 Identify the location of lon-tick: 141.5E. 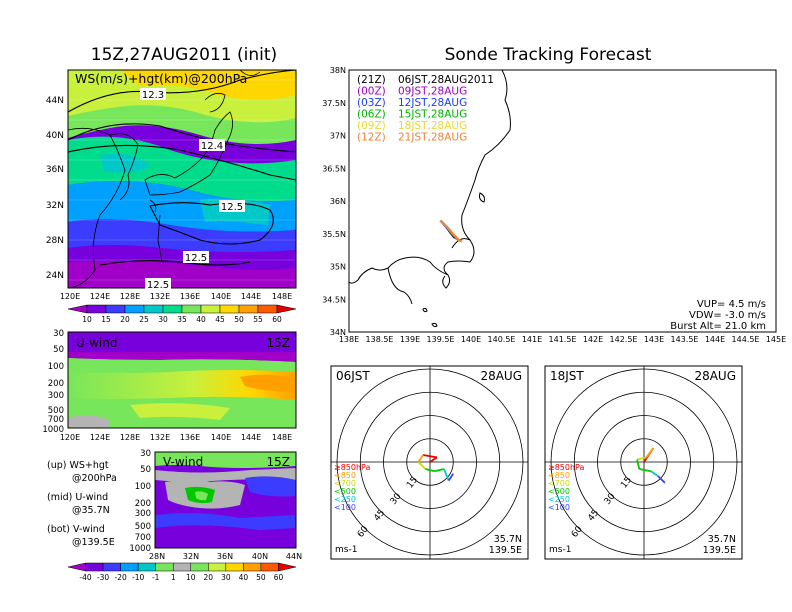
(563, 339).